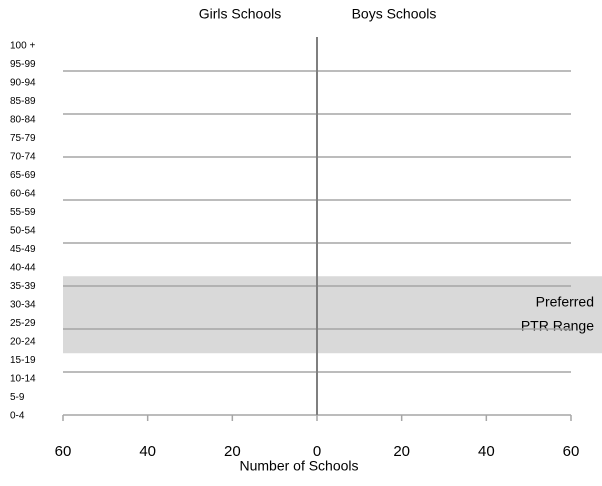 The image size is (602, 486). What do you see at coordinates (17, 397) in the screenshot?
I see `y-tick-label: 5-9` at bounding box center [17, 397].